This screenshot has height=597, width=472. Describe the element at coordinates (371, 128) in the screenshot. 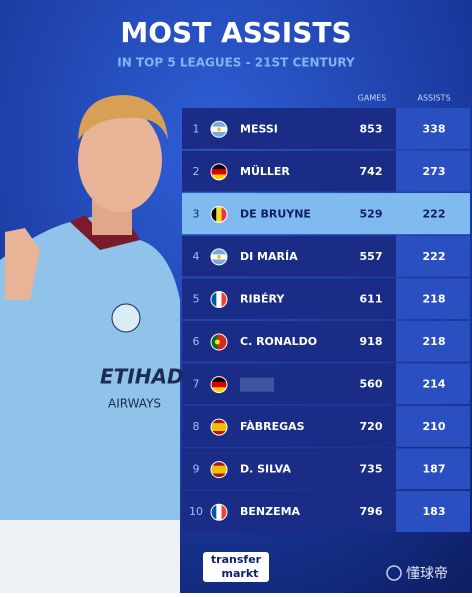

I see `games: 853` at that location.